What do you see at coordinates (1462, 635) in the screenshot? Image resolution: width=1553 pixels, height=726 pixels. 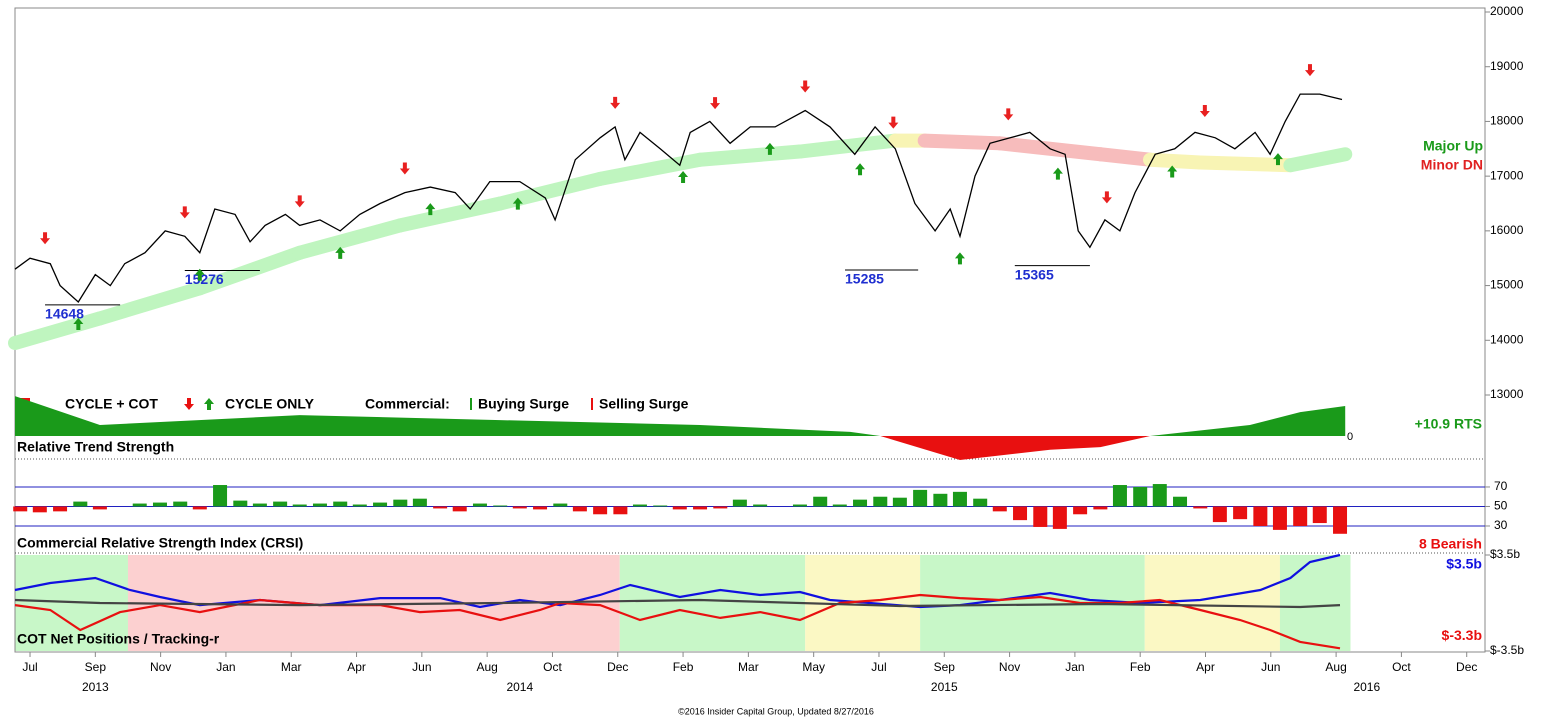 I see `end-label: $-3.3b` at bounding box center [1462, 635].